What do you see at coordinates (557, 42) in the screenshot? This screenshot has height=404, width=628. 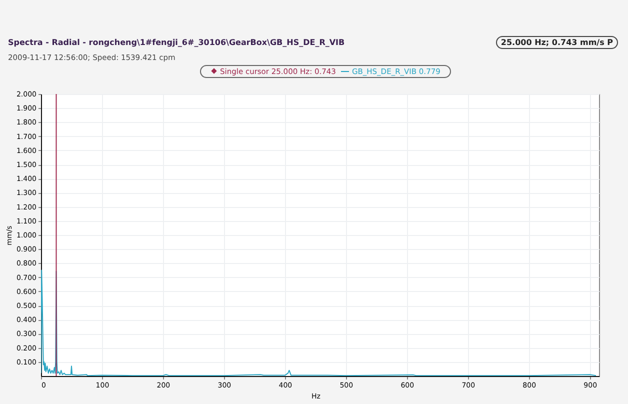 I see `text: 25.000 Hz; 0.743 mm/s P` at bounding box center [557, 42].